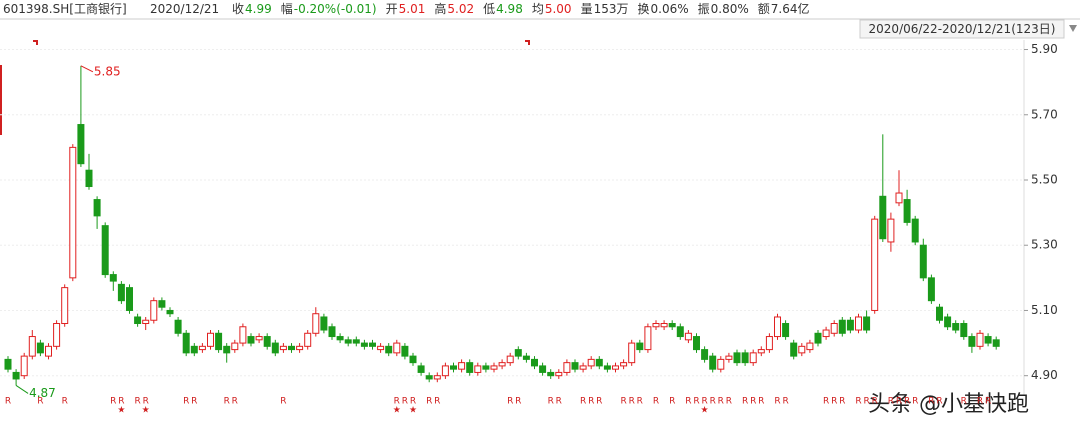 This screenshot has width=1080, height=431. What do you see at coordinates (392, 9) in the screenshot?
I see `field-label: 开` at bounding box center [392, 9].